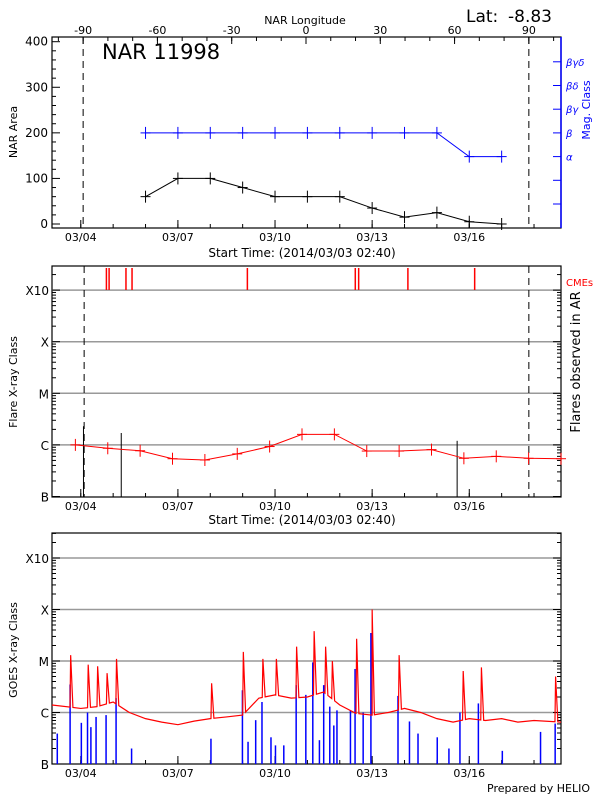  Describe the element at coordinates (576, 361) in the screenshot. I see `p2-y2label: Flares observed in AR` at that location.